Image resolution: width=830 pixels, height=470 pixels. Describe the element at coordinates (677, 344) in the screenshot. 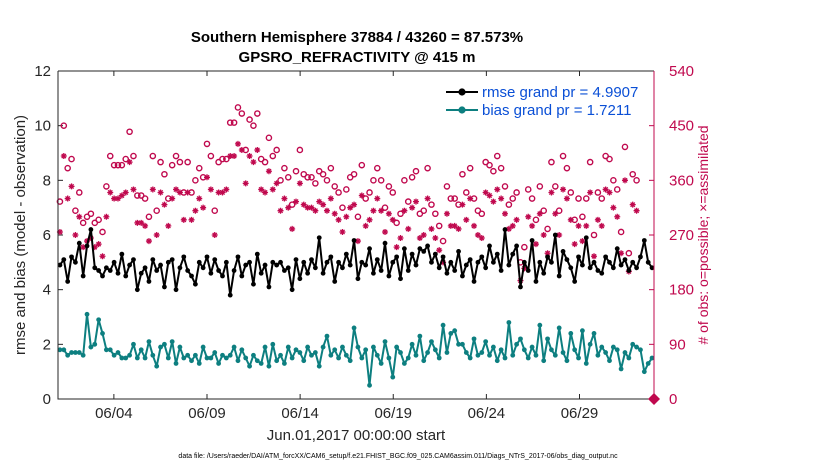

I see `right-tick-label: 90` at that location.